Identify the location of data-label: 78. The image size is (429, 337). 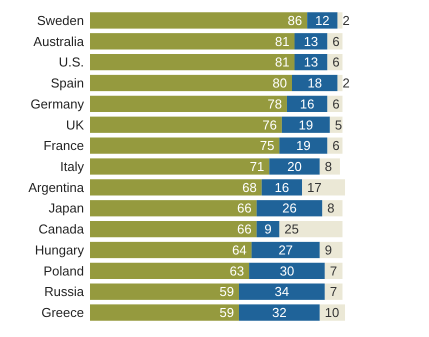
(274, 104).